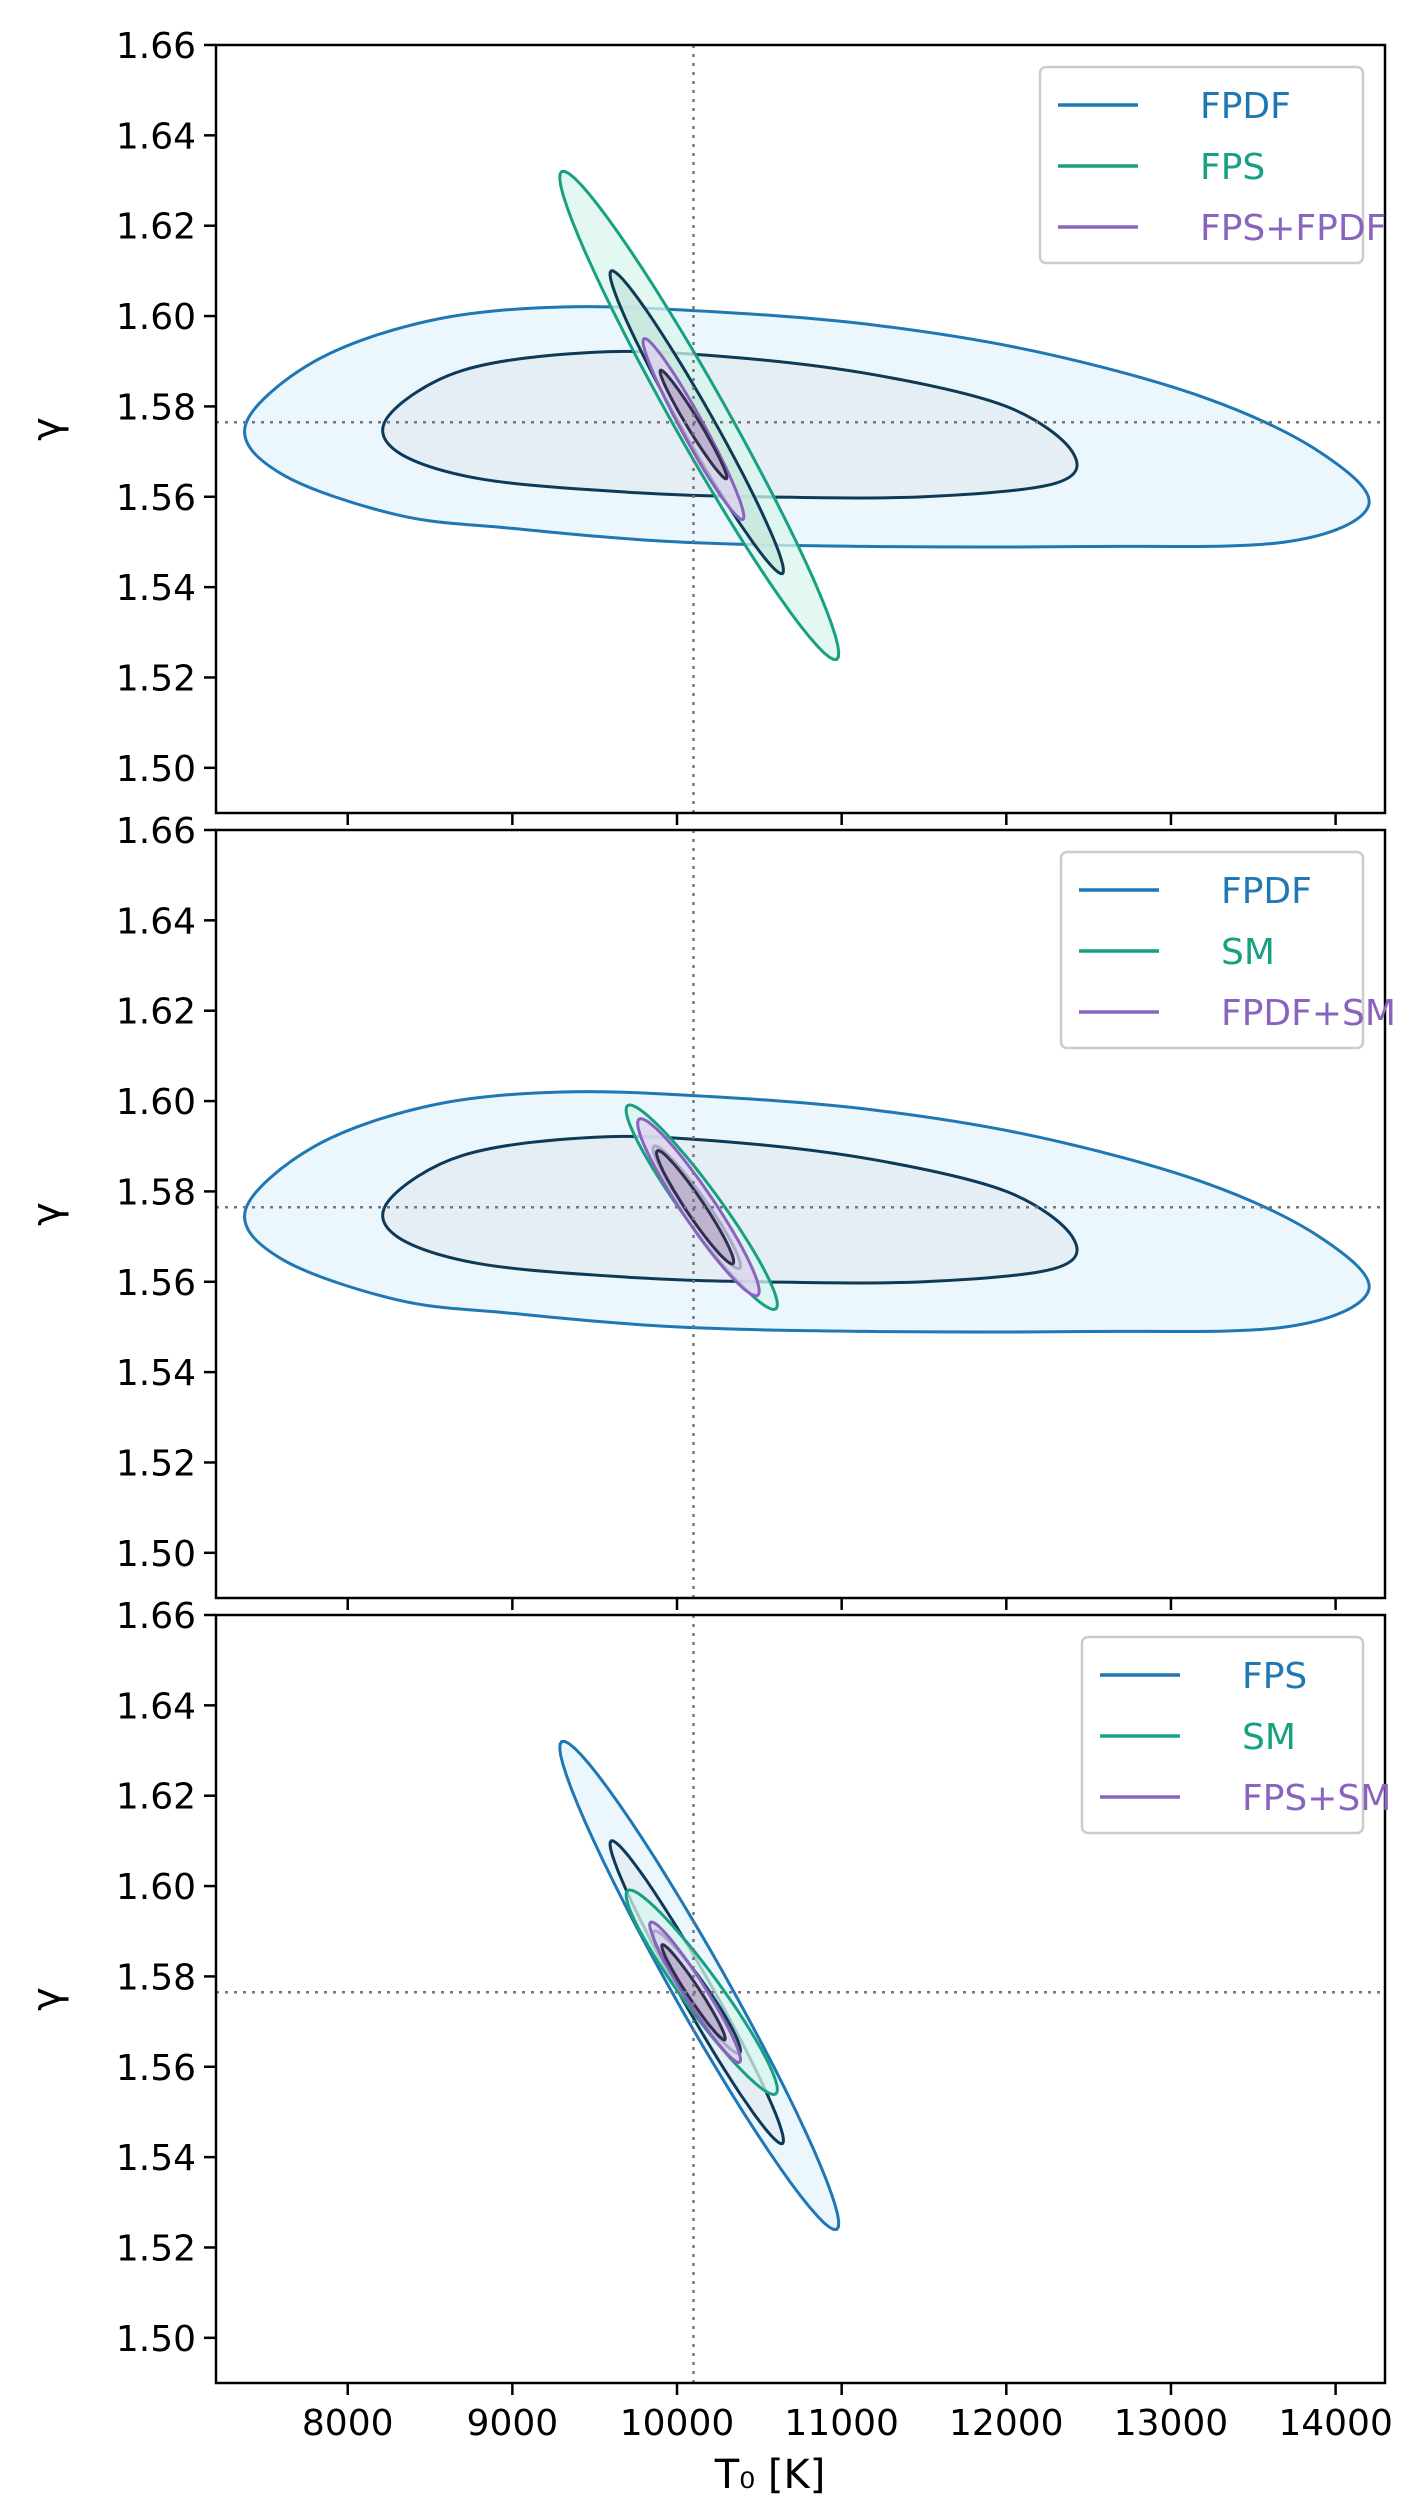  What do you see at coordinates (1006, 2423) in the screenshot?
I see `x-tick-label: 12000` at bounding box center [1006, 2423].